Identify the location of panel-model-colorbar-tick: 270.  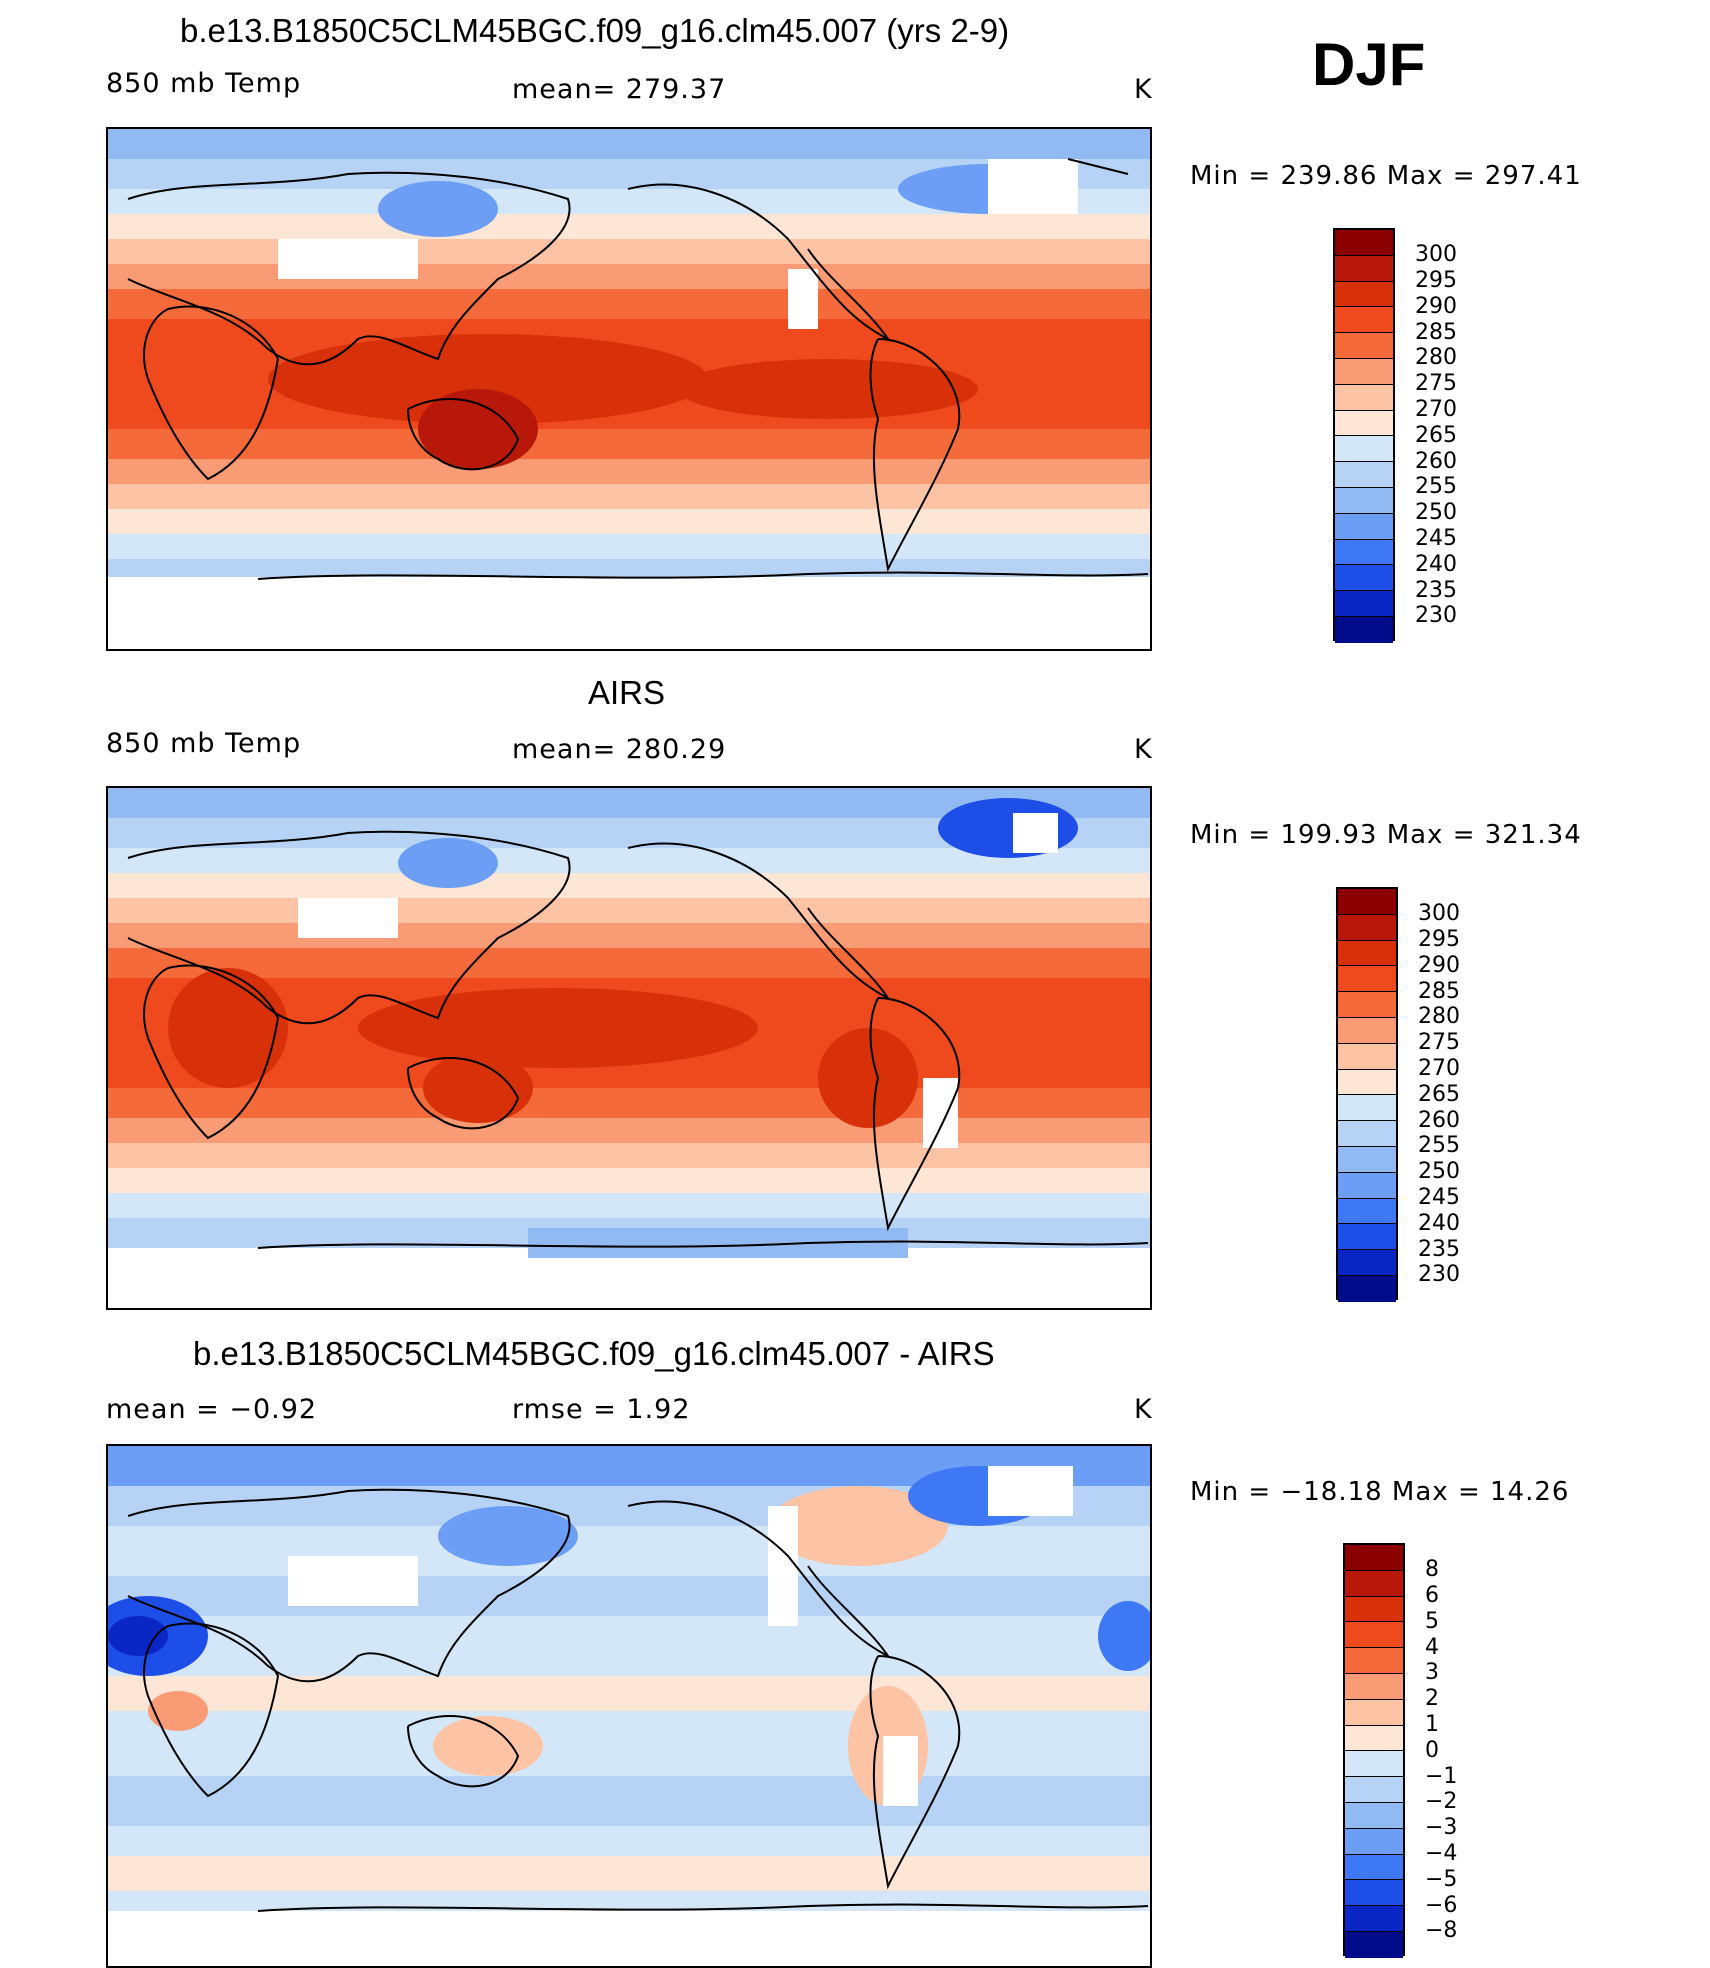
(1436, 409).